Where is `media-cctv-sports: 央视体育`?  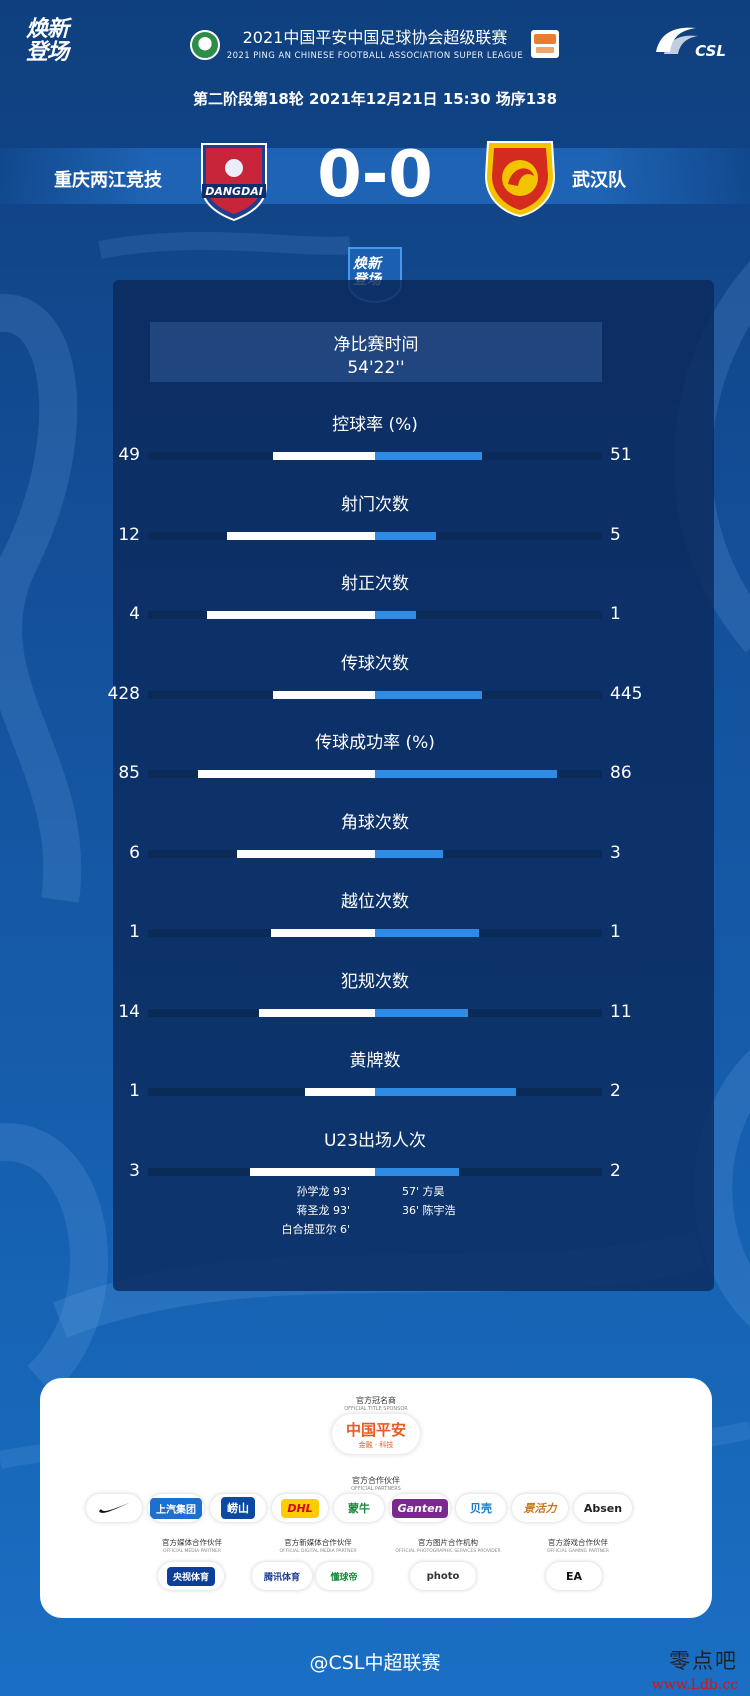
media-cctv-sports: 央视体育 is located at coordinates (191, 1576).